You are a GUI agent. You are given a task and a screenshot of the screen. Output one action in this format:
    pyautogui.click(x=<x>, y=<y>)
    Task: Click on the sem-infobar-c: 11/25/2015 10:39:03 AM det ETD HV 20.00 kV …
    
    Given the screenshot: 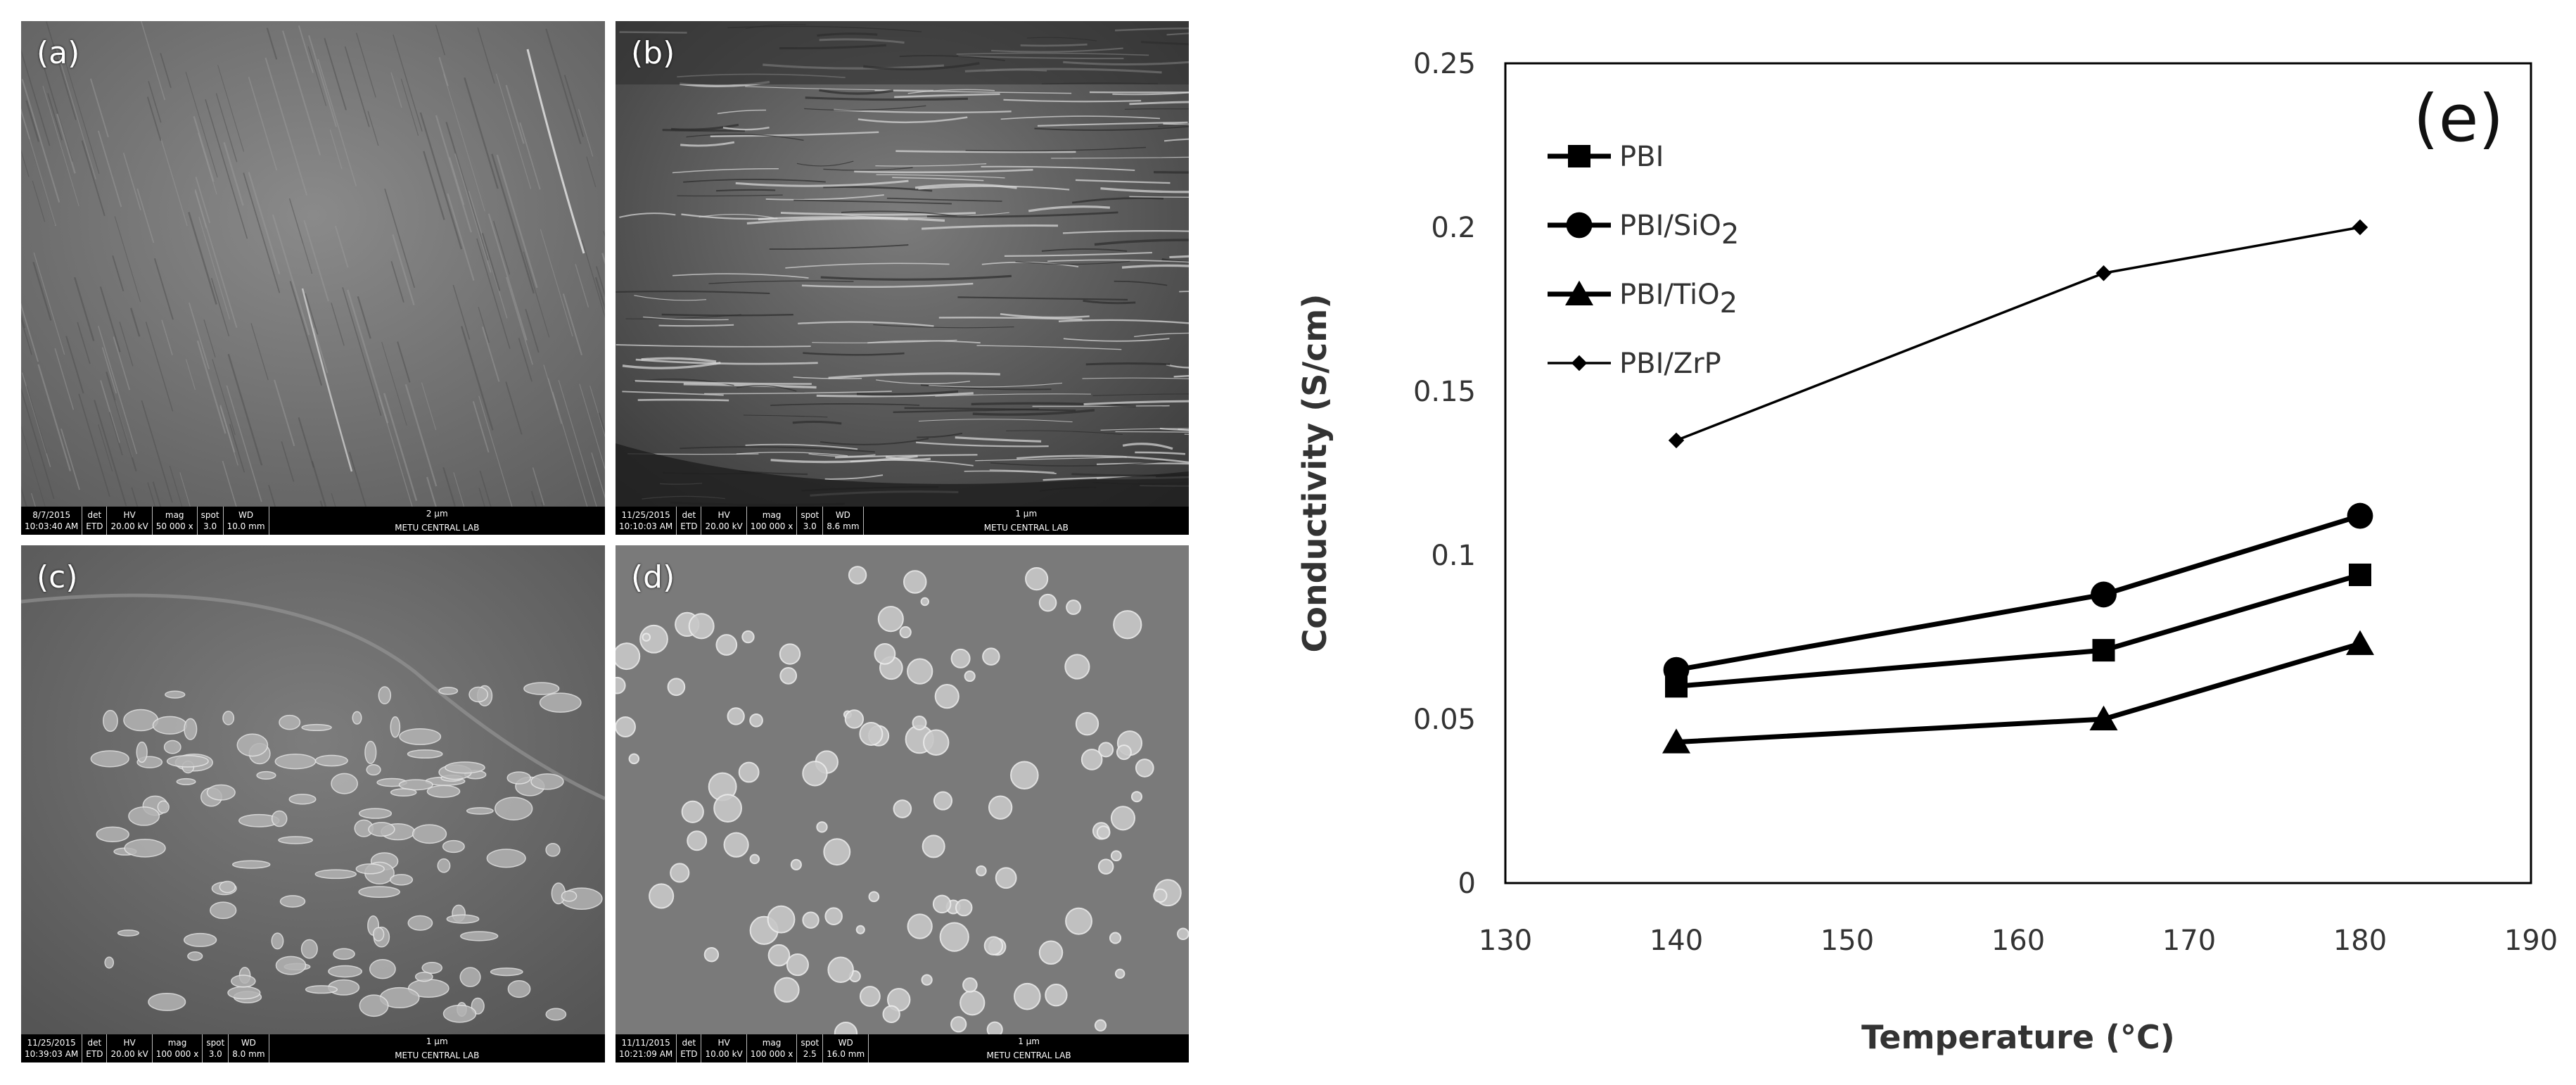 What is the action you would take?
    pyautogui.click(x=313, y=1048)
    